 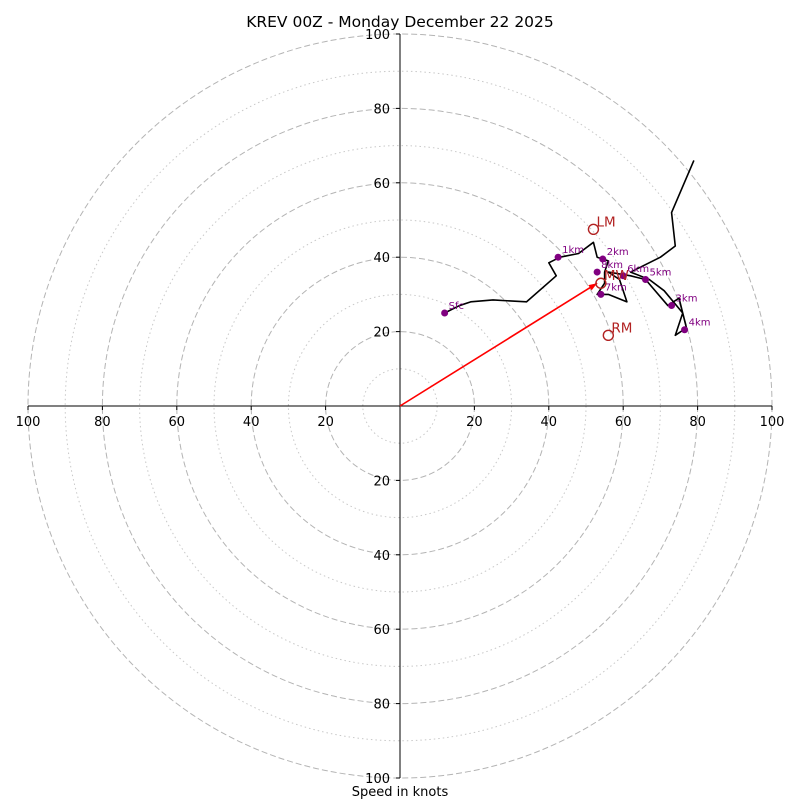 What do you see at coordinates (618, 252) in the screenshot?
I see `height-label-2km: 2km` at bounding box center [618, 252].